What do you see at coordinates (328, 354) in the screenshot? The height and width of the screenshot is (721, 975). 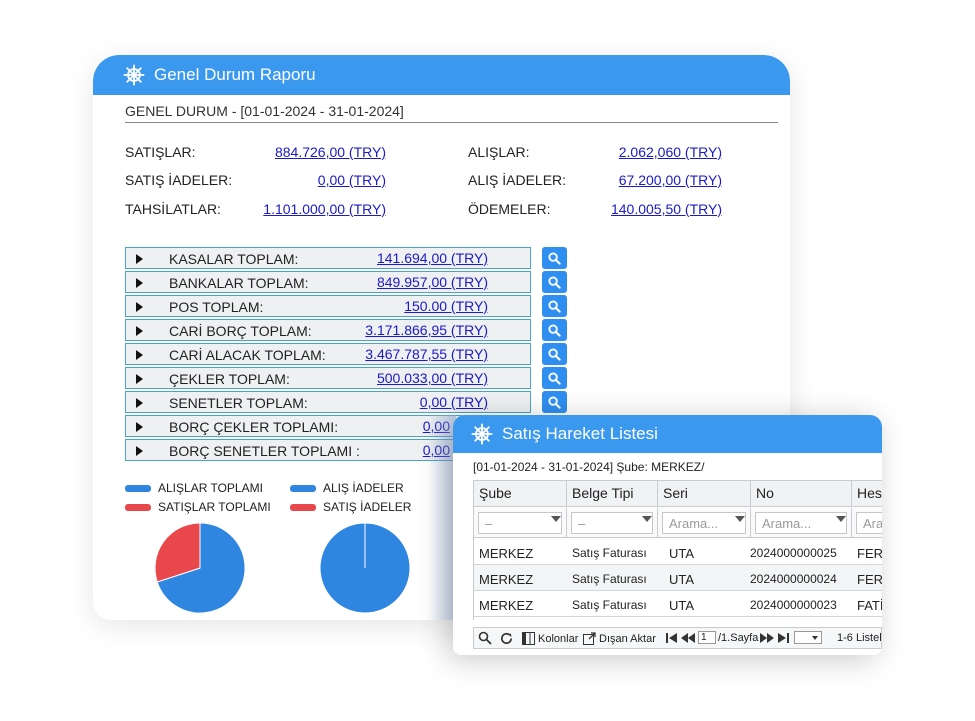 I see `totals-row-account-credit: CARİ ALACAK TOPLAM: 3.467.787,55 (TRY)` at bounding box center [328, 354].